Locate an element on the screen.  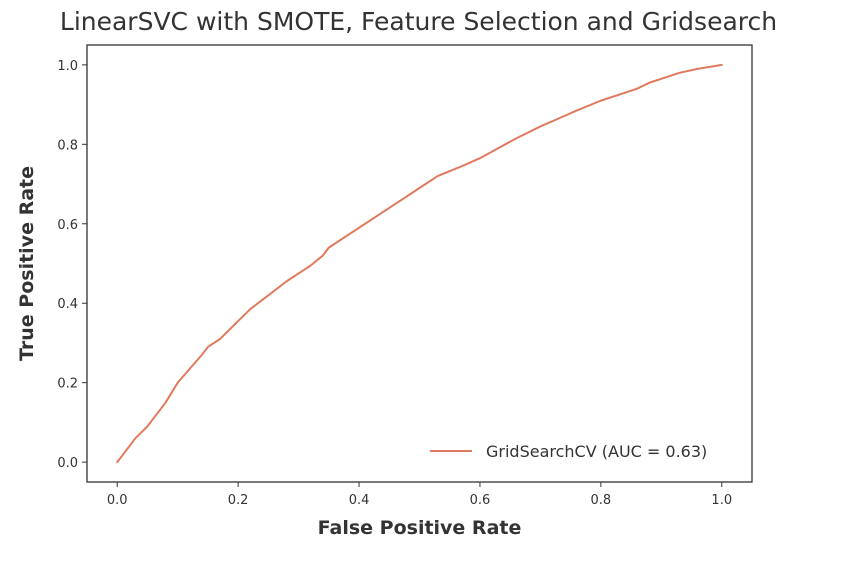
y-axis-label: True Positive Rate is located at coordinates (27, 263).